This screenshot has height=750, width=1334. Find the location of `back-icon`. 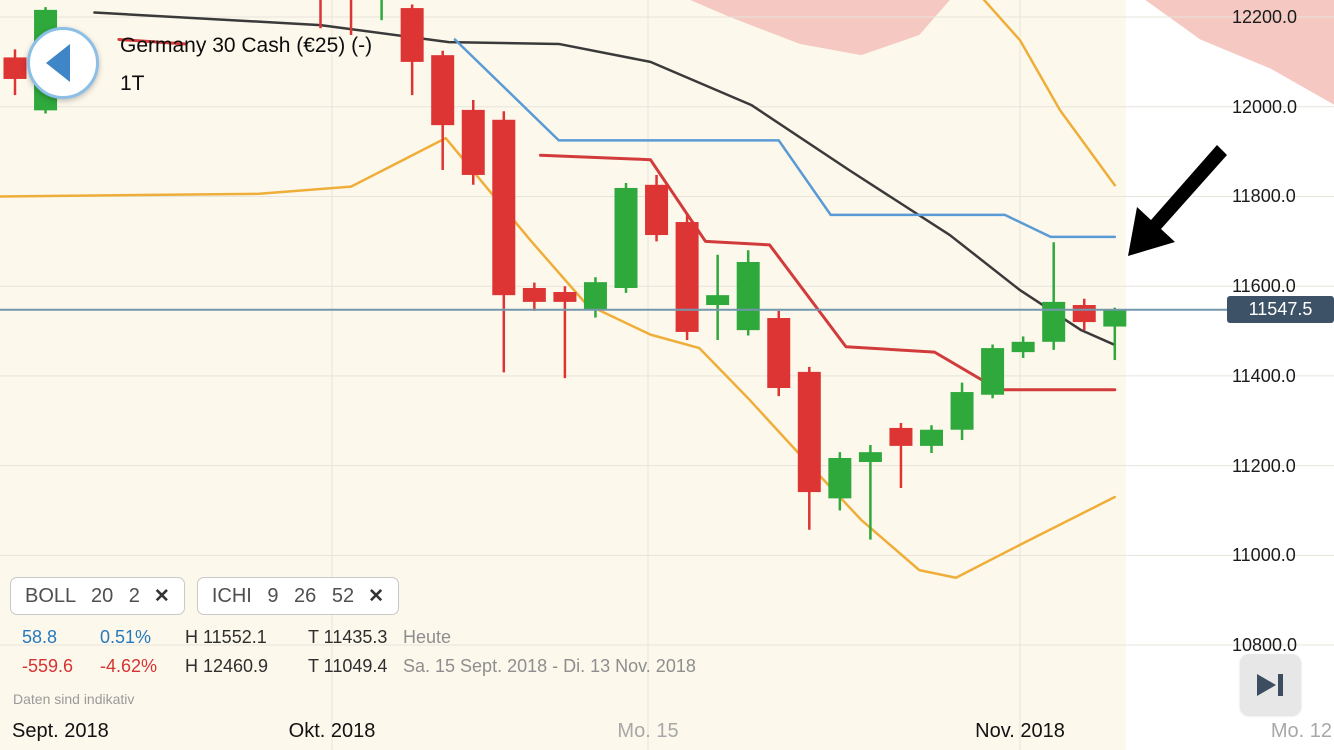

back-icon is located at coordinates (58, 63).